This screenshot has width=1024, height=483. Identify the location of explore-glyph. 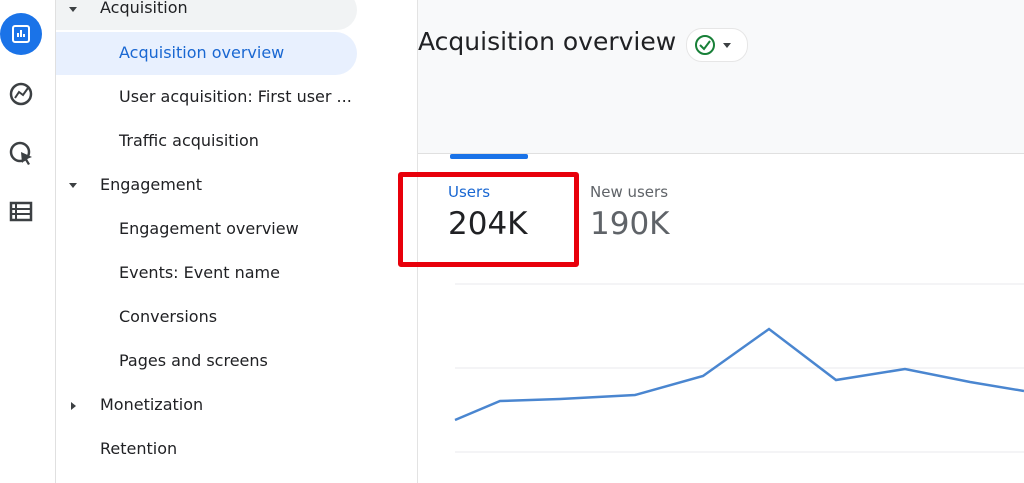
(21, 93).